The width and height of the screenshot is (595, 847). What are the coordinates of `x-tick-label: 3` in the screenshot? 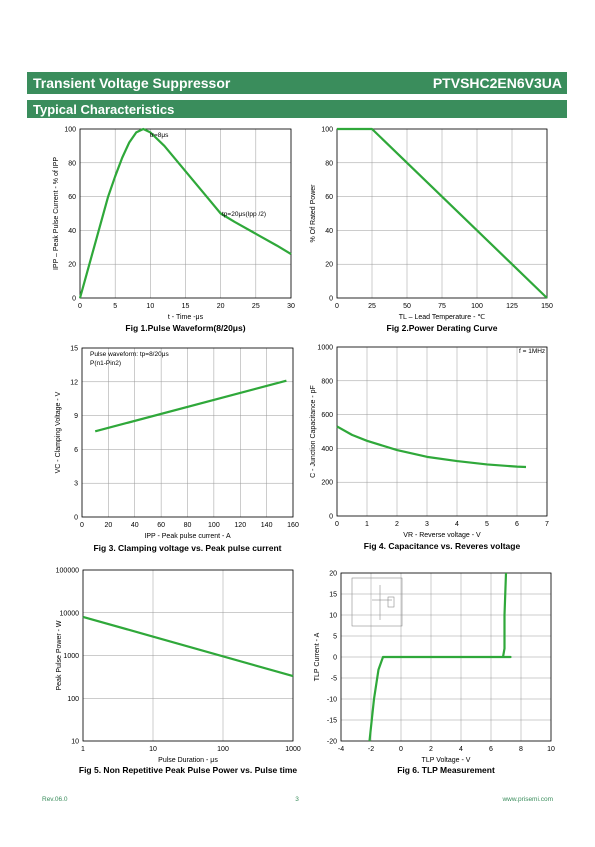 It's located at (427, 524).